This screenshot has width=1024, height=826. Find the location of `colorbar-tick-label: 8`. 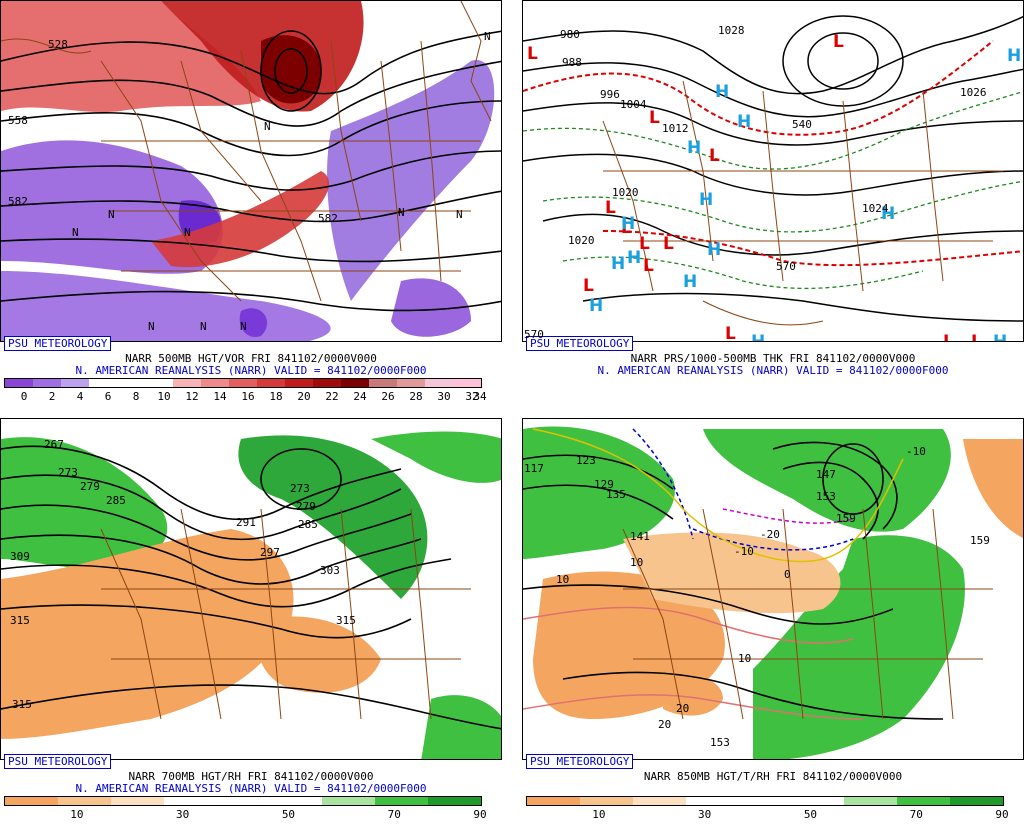

colorbar-tick-label: 8 is located at coordinates (136, 396).